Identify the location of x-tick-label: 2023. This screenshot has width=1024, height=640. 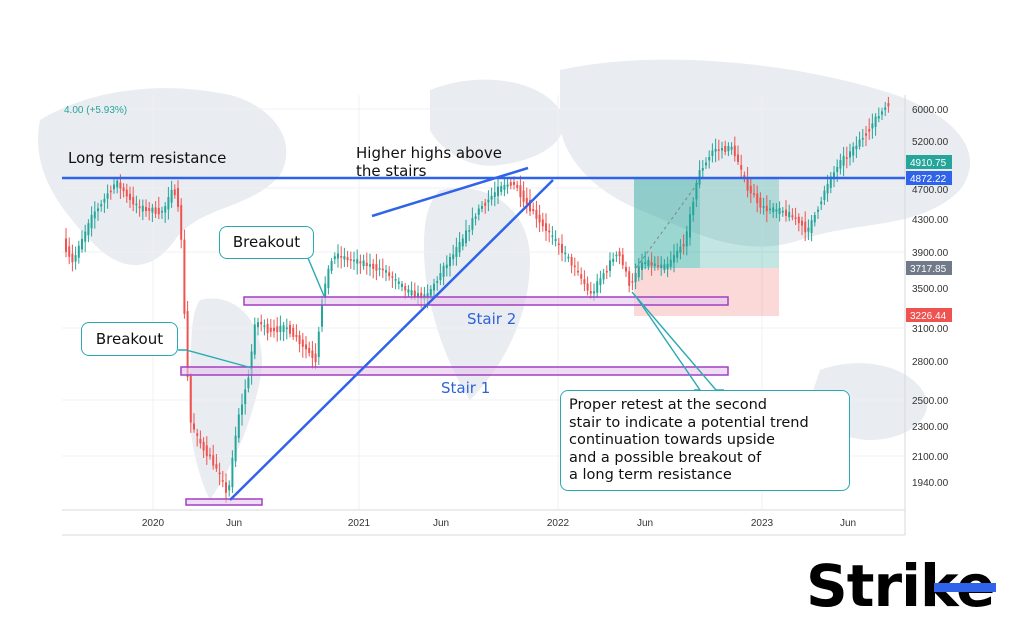
(762, 523).